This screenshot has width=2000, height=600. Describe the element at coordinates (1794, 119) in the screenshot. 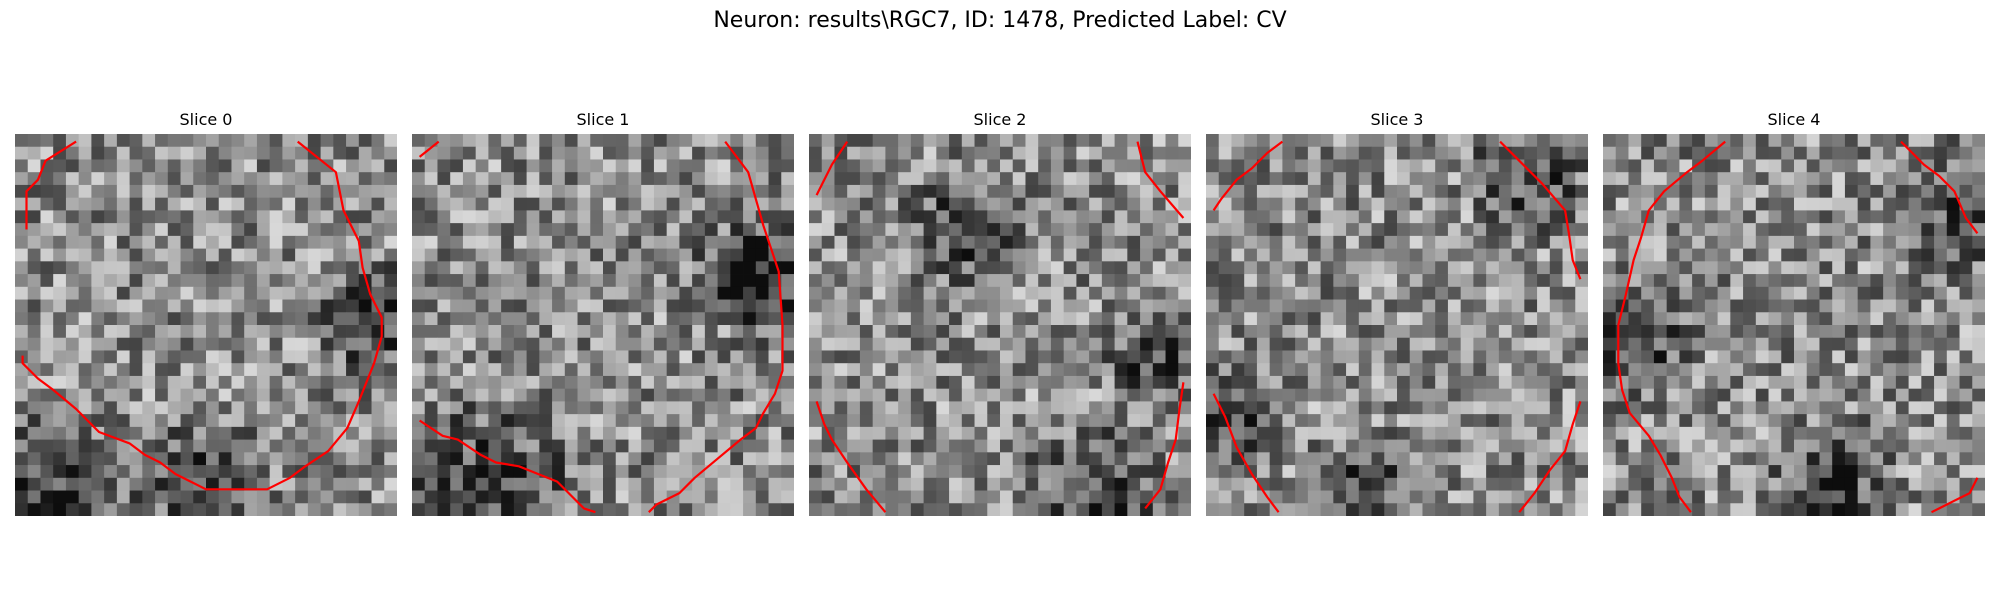

I see `slice-4-title: Slice 4` at that location.